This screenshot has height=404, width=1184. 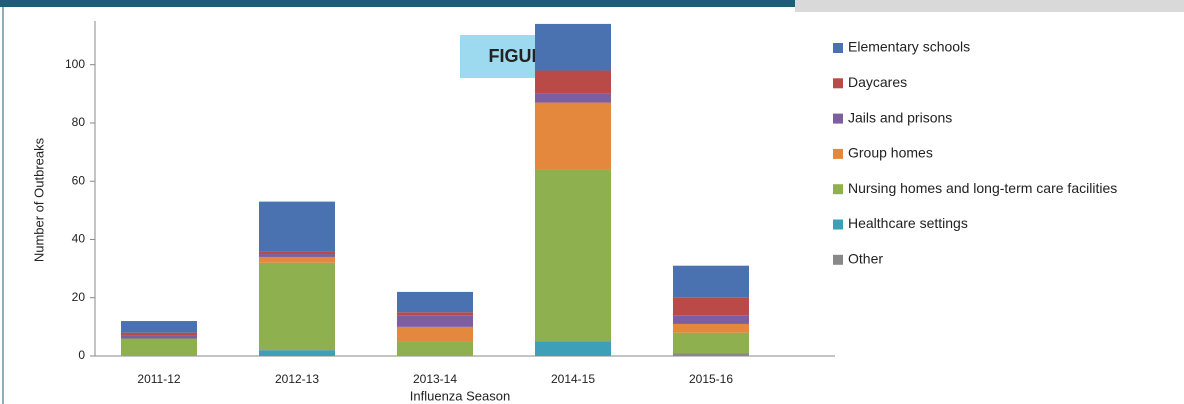 I want to click on y-tick-label: 80, so click(x=79, y=122).